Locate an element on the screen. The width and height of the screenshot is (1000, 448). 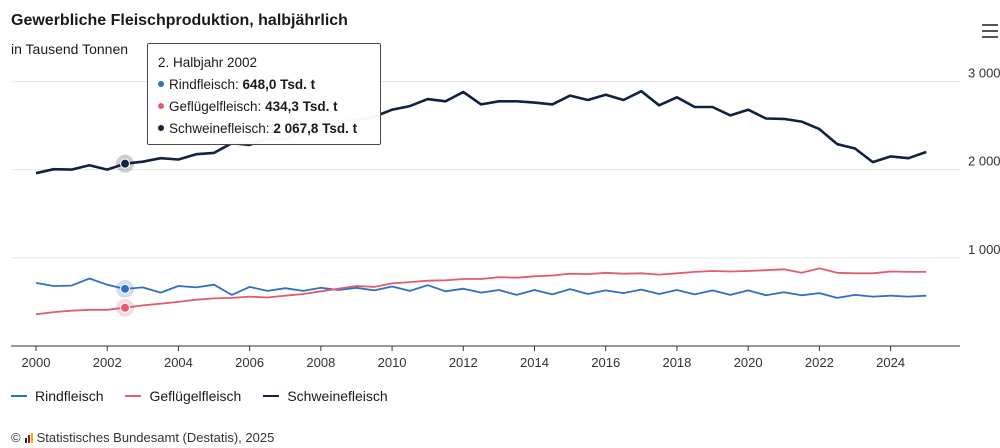
copyright-symbol: © is located at coordinates (16, 437).